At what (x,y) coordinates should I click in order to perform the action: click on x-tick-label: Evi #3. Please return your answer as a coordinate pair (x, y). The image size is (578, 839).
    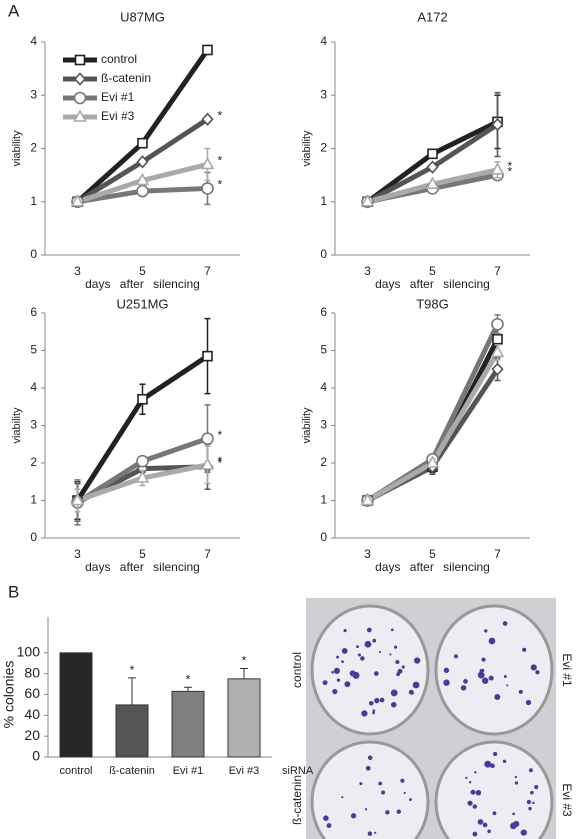
    Looking at the image, I should click on (244, 771).